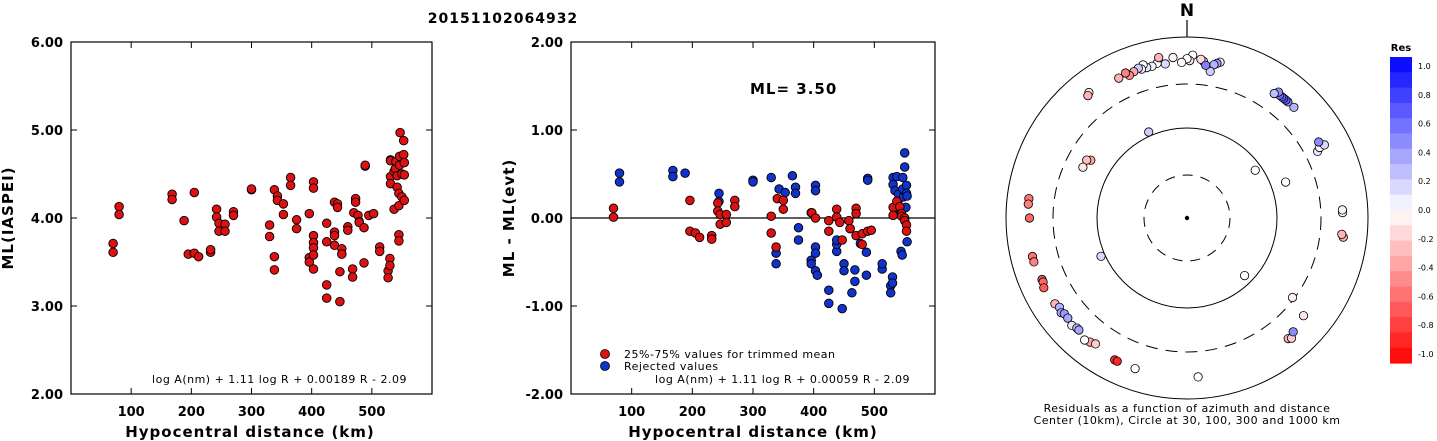 The height and width of the screenshot is (441, 1437). I want to click on colorbar-tick-label: 0.8, so click(1424, 95).